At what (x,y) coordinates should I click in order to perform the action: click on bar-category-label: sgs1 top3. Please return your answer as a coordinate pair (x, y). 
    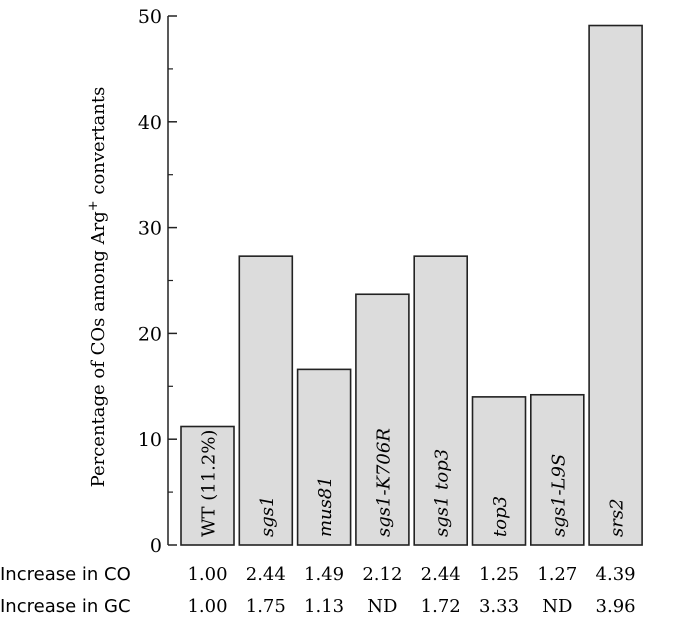
    Looking at the image, I should click on (442, 493).